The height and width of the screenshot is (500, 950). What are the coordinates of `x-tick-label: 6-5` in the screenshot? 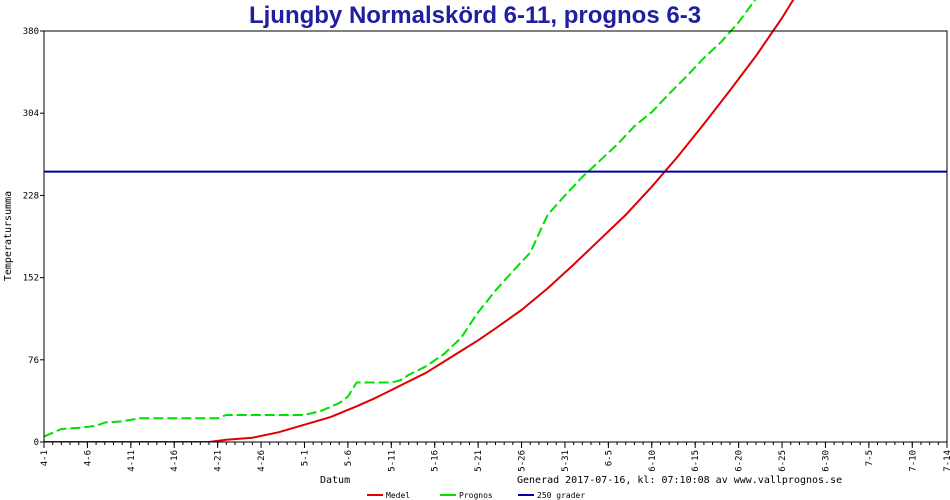 It's located at (609, 458).